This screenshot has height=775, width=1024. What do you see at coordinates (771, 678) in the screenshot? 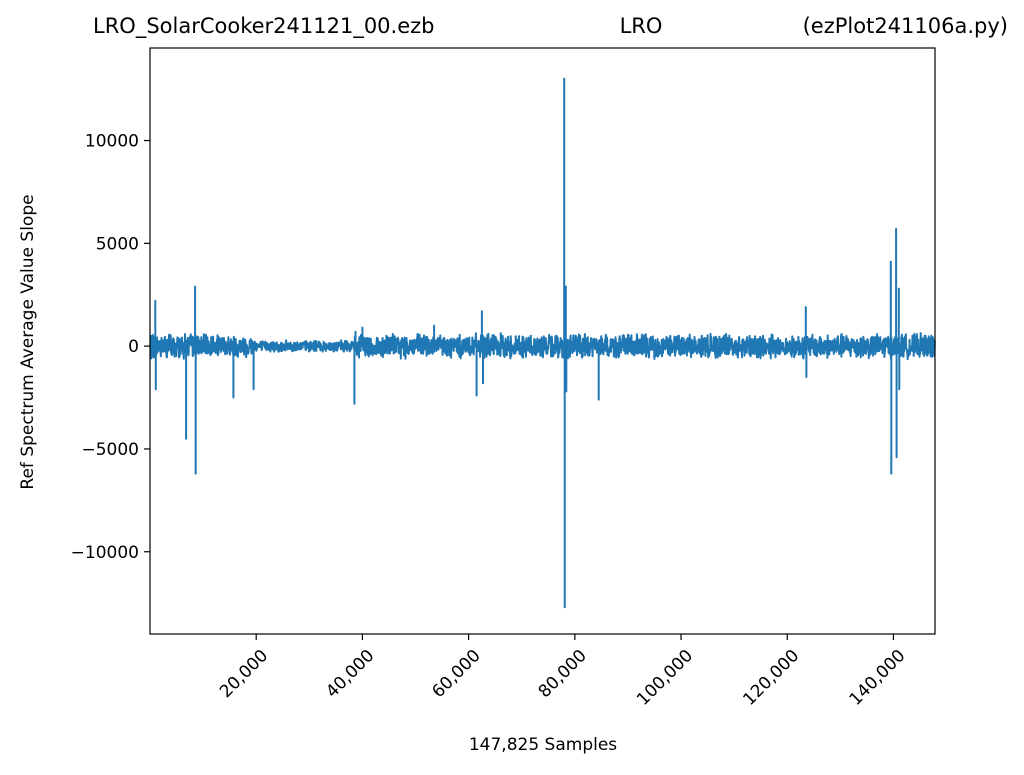
I see `x-tick-label: 120,000` at bounding box center [771, 678].